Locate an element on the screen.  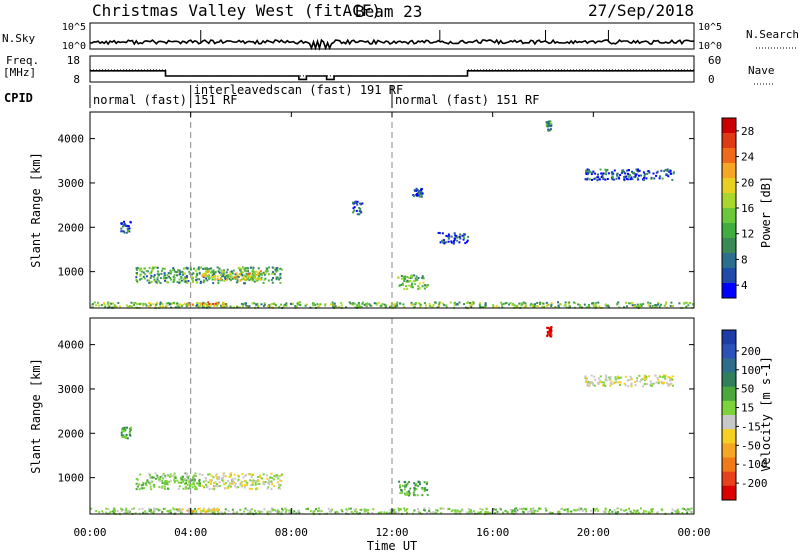
time-tick-label: 00:00 is located at coordinates (693, 532).